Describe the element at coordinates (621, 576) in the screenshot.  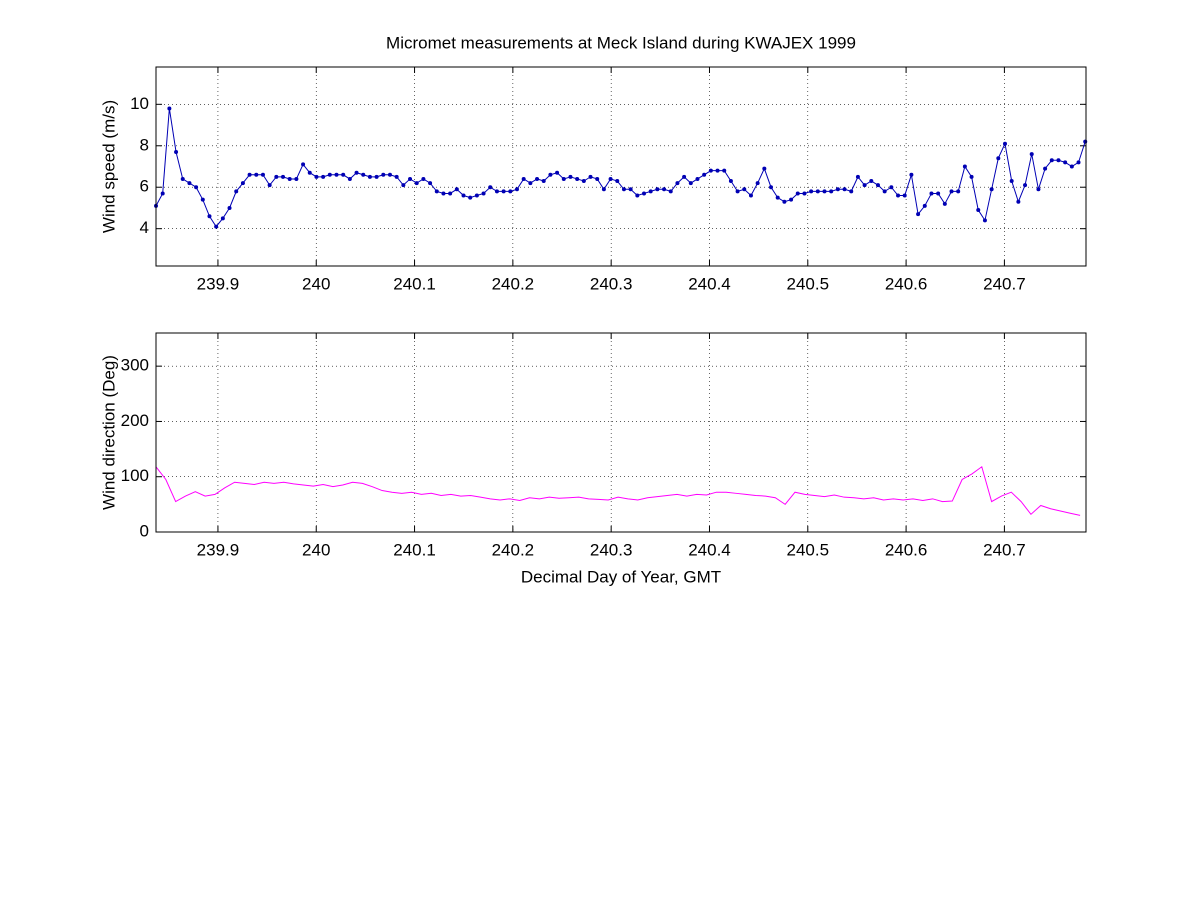
I see `x-axis-label: Decimal Day of Year, GMT` at that location.